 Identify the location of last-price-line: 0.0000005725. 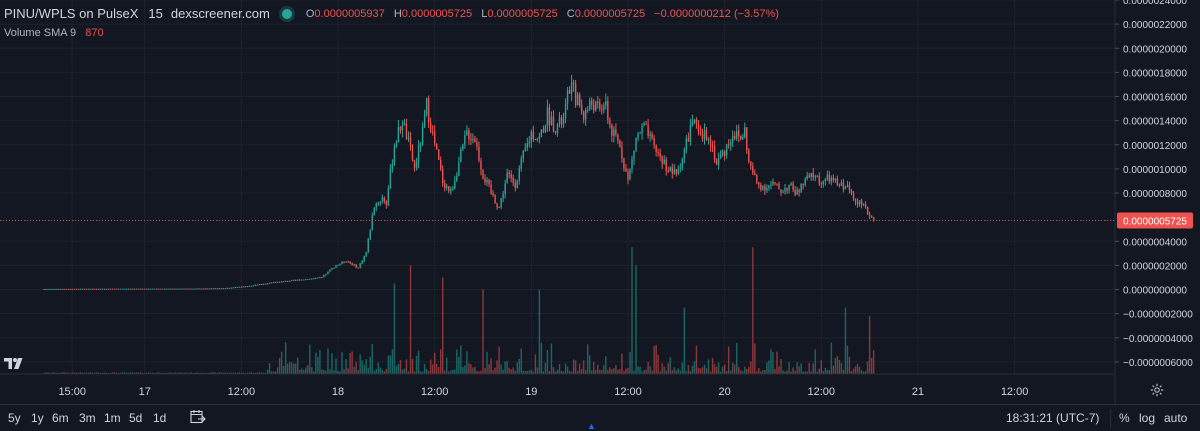
(596, 220).